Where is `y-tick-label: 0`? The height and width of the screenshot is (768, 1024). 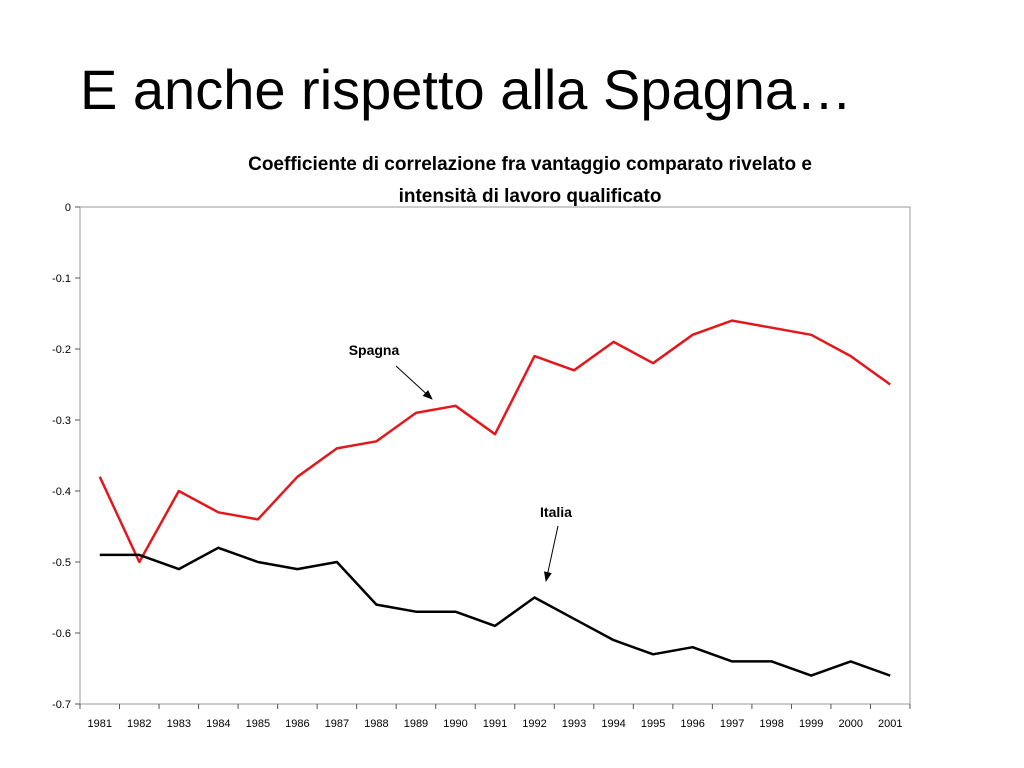
y-tick-label: 0 is located at coordinates (68, 208).